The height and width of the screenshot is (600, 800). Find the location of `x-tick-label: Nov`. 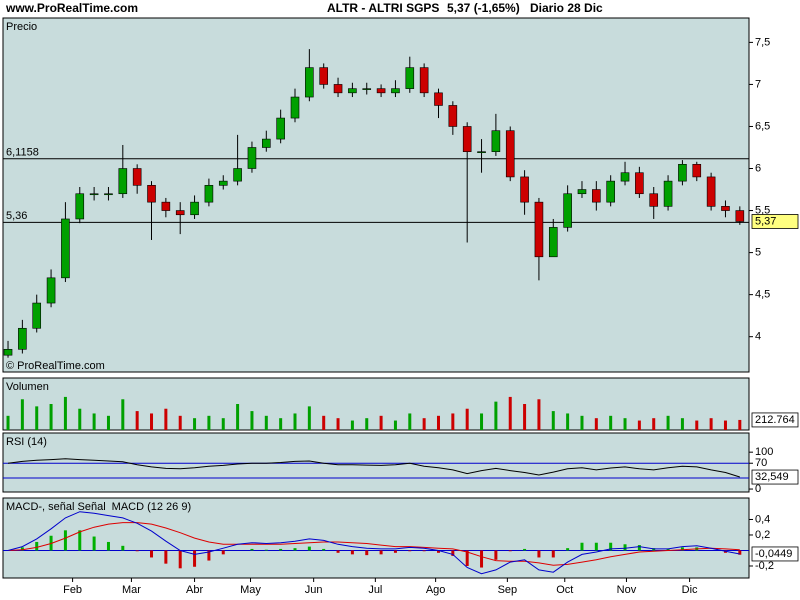

x-tick-label: Nov is located at coordinates (627, 590).